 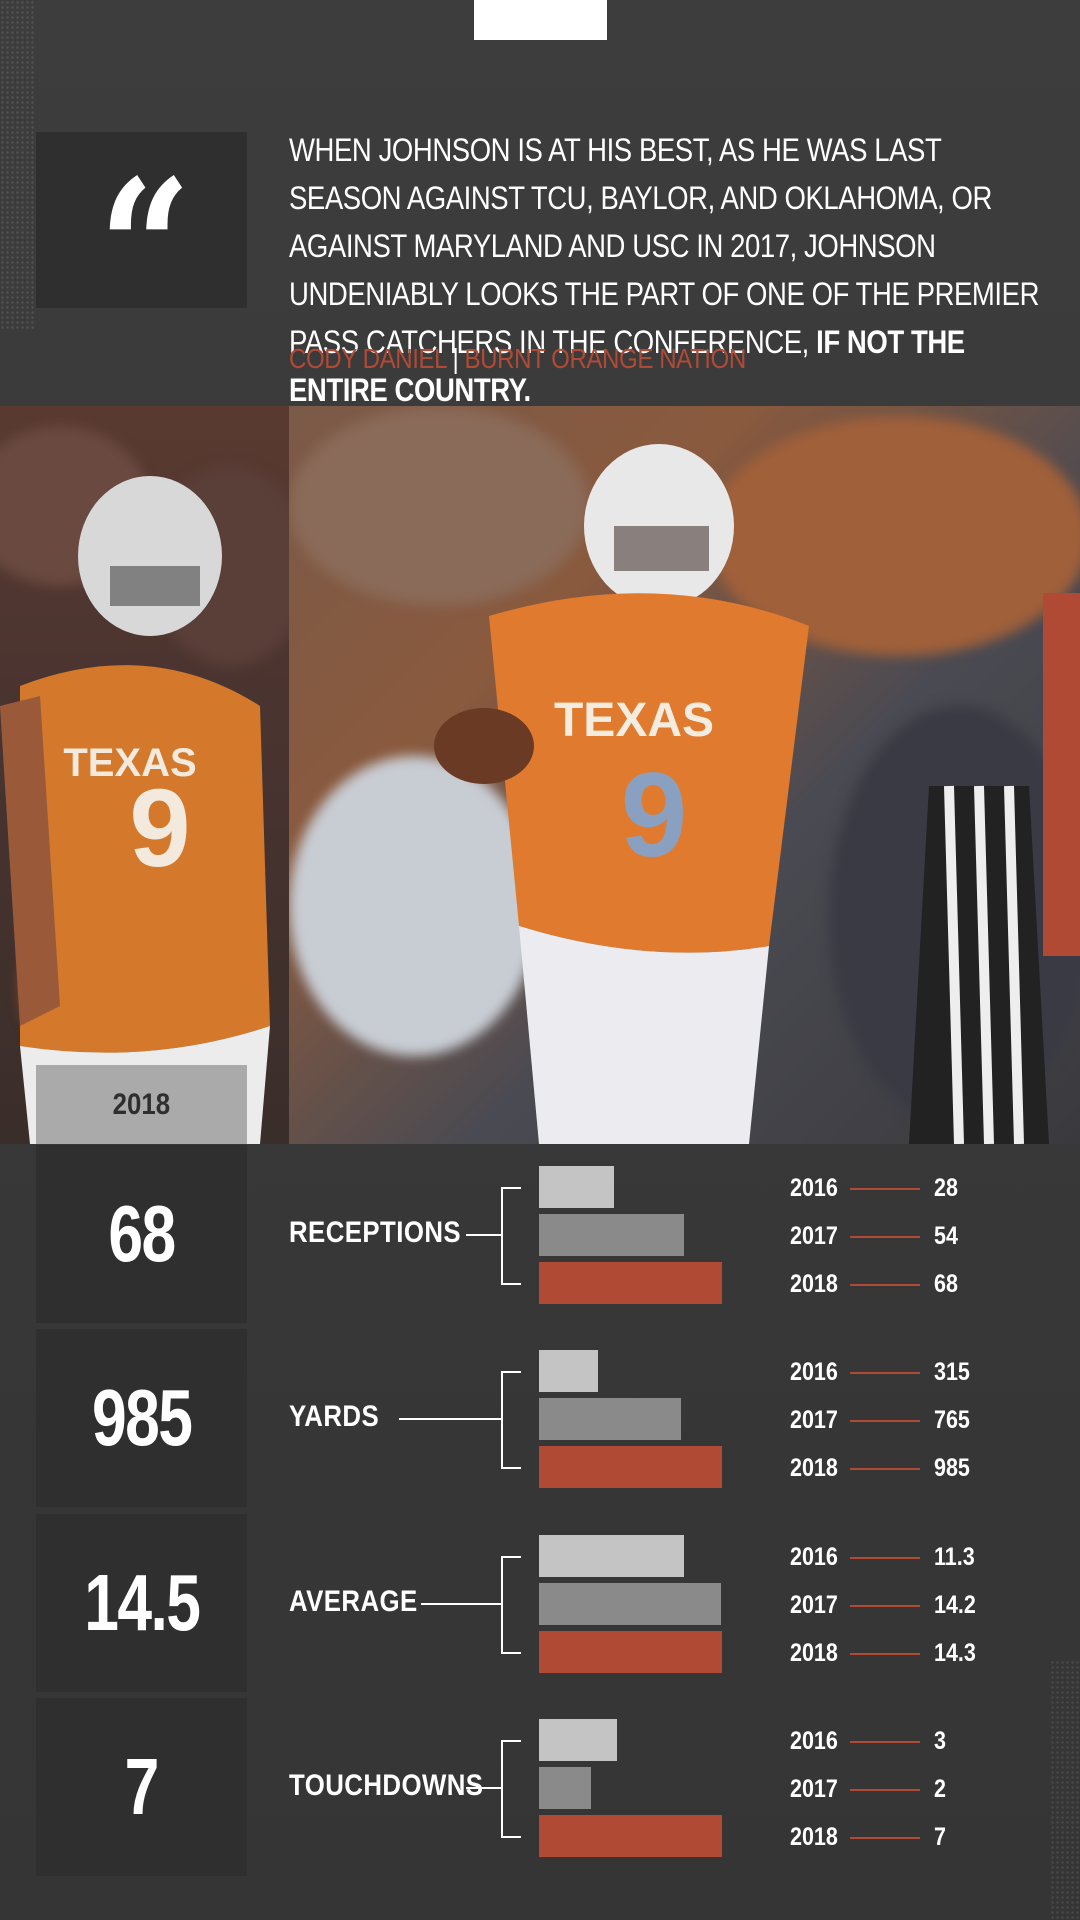 I want to click on stat-label: AVERAGE, so click(x=353, y=1601).